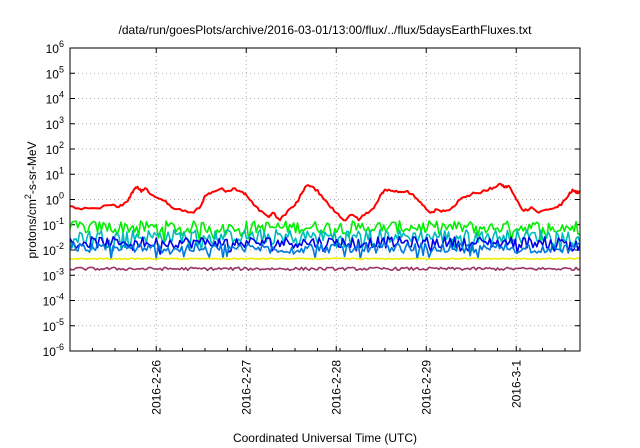 The height and width of the screenshot is (448, 640). What do you see at coordinates (31, 199) in the screenshot?
I see `y-axis-title: protons/cm2-s-sr-MeV` at bounding box center [31, 199].